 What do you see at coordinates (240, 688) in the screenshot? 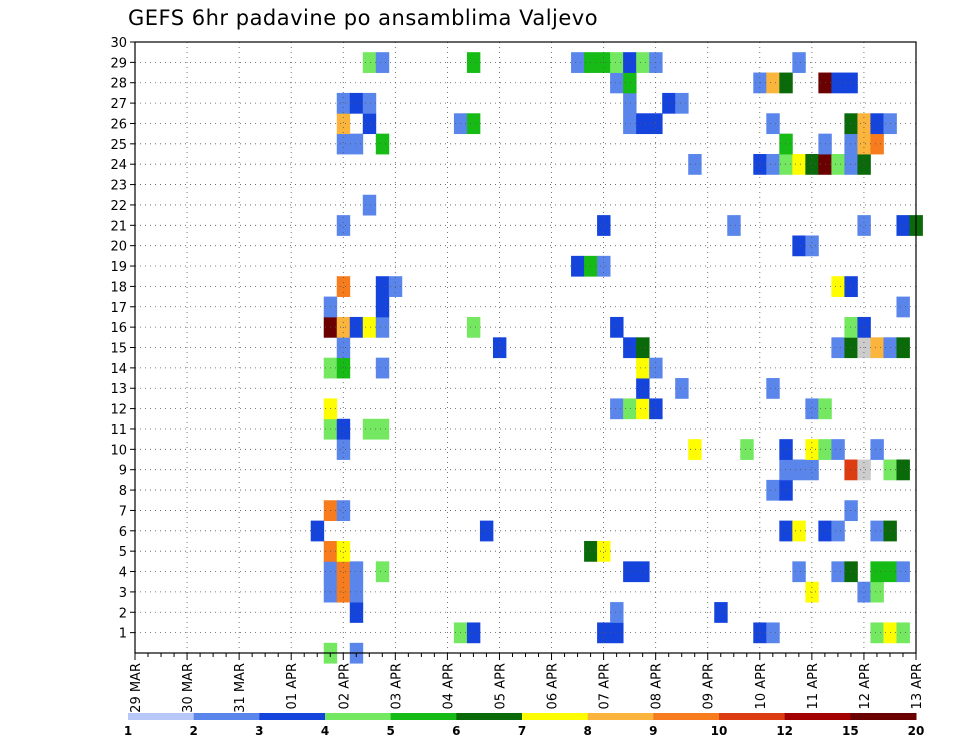
I see `x-tick-label: 31 MAR` at bounding box center [240, 688].